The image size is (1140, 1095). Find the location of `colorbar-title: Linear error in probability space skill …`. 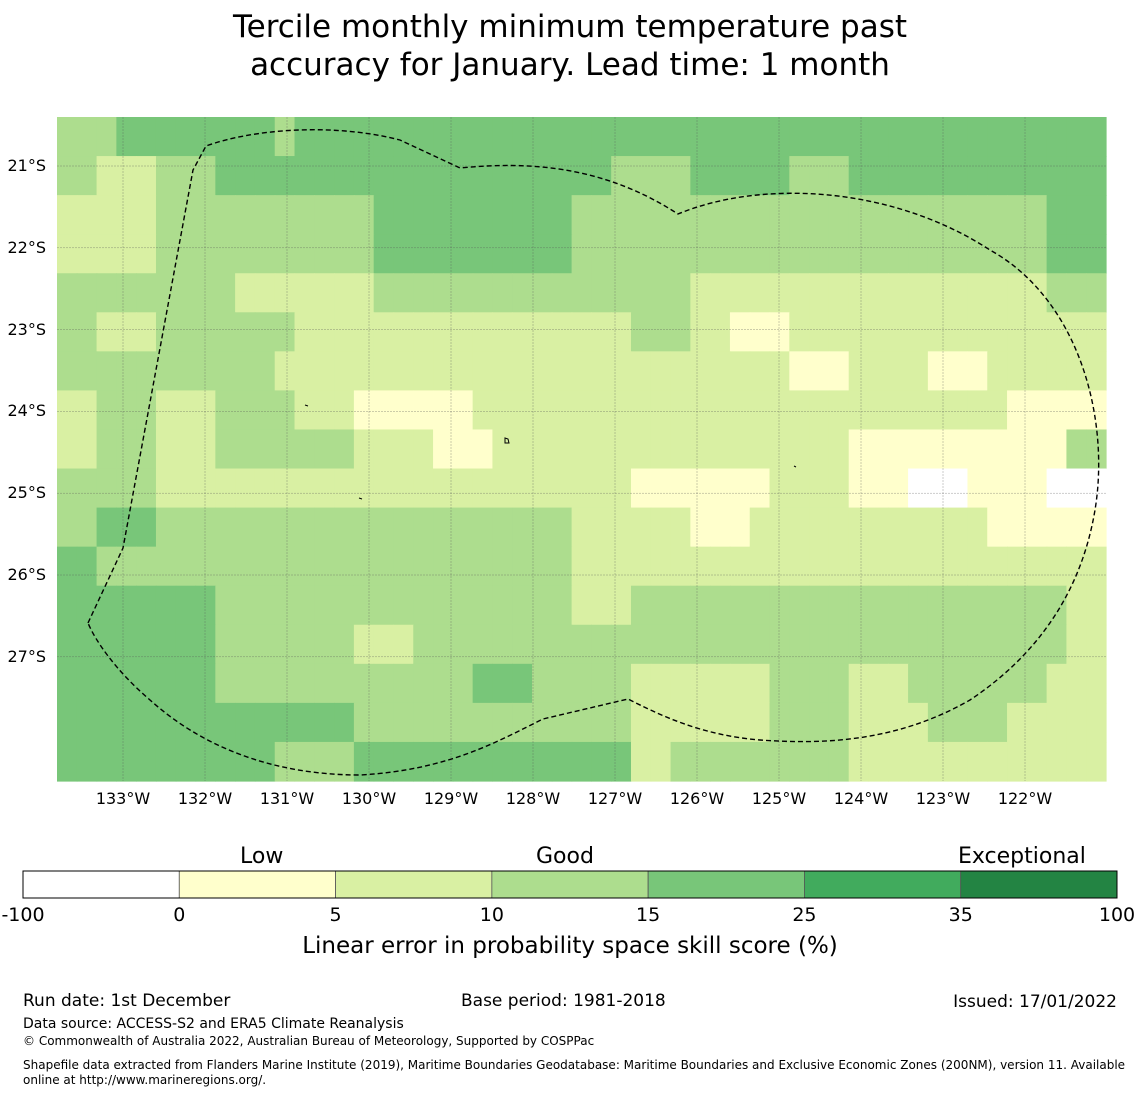

colorbar-title: Linear error in probability space skill … is located at coordinates (570, 946).